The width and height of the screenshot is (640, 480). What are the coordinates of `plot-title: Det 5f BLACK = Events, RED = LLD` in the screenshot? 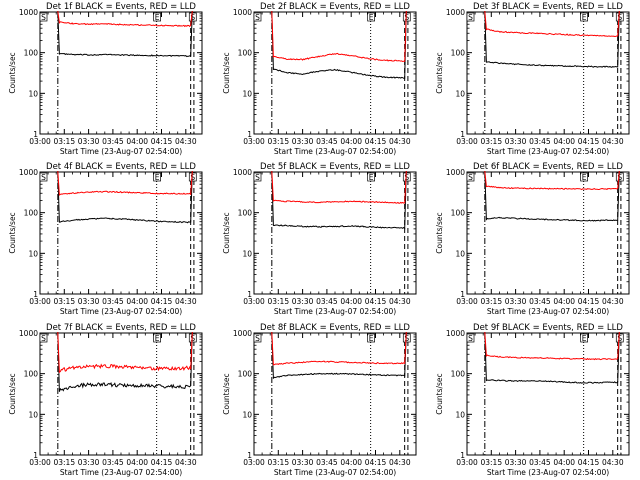 It's located at (335, 167).